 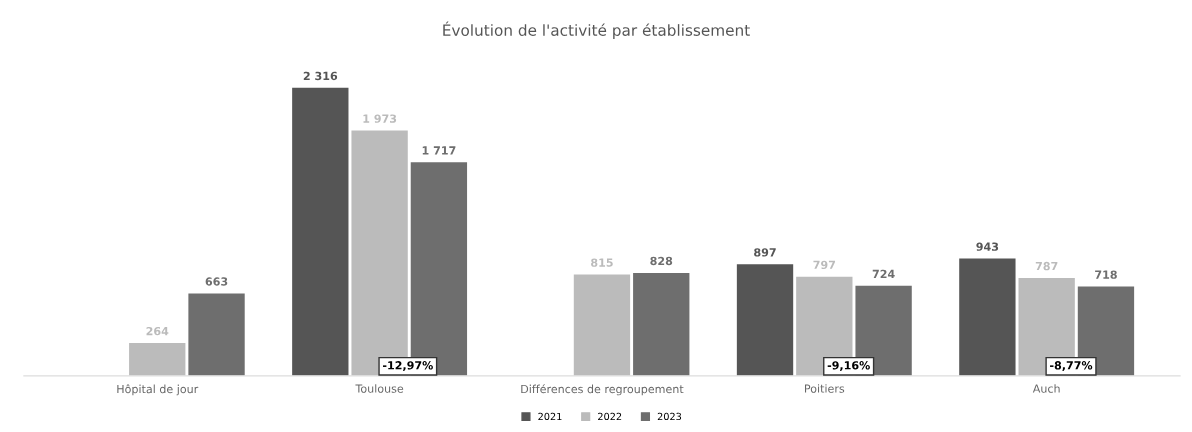 What do you see at coordinates (824, 265) in the screenshot?
I see `data-label: 797` at bounding box center [824, 265].